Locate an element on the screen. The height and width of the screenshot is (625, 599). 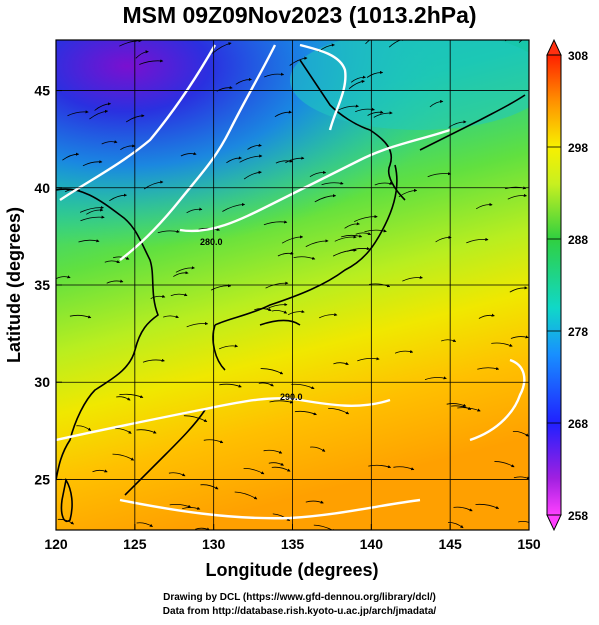
contour-label: 280.0 is located at coordinates (211, 242).